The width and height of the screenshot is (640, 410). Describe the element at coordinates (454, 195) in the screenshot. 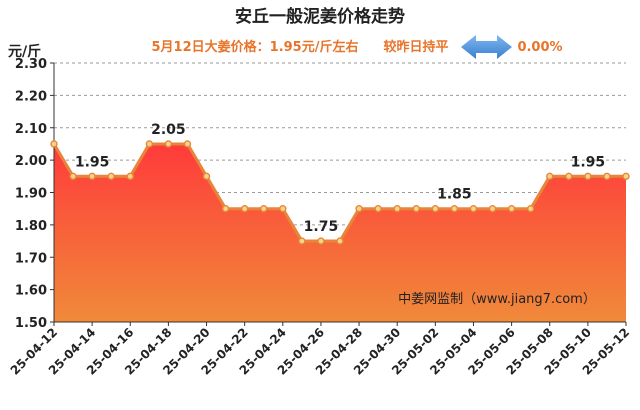

I see `data-label: 1.85` at that location.